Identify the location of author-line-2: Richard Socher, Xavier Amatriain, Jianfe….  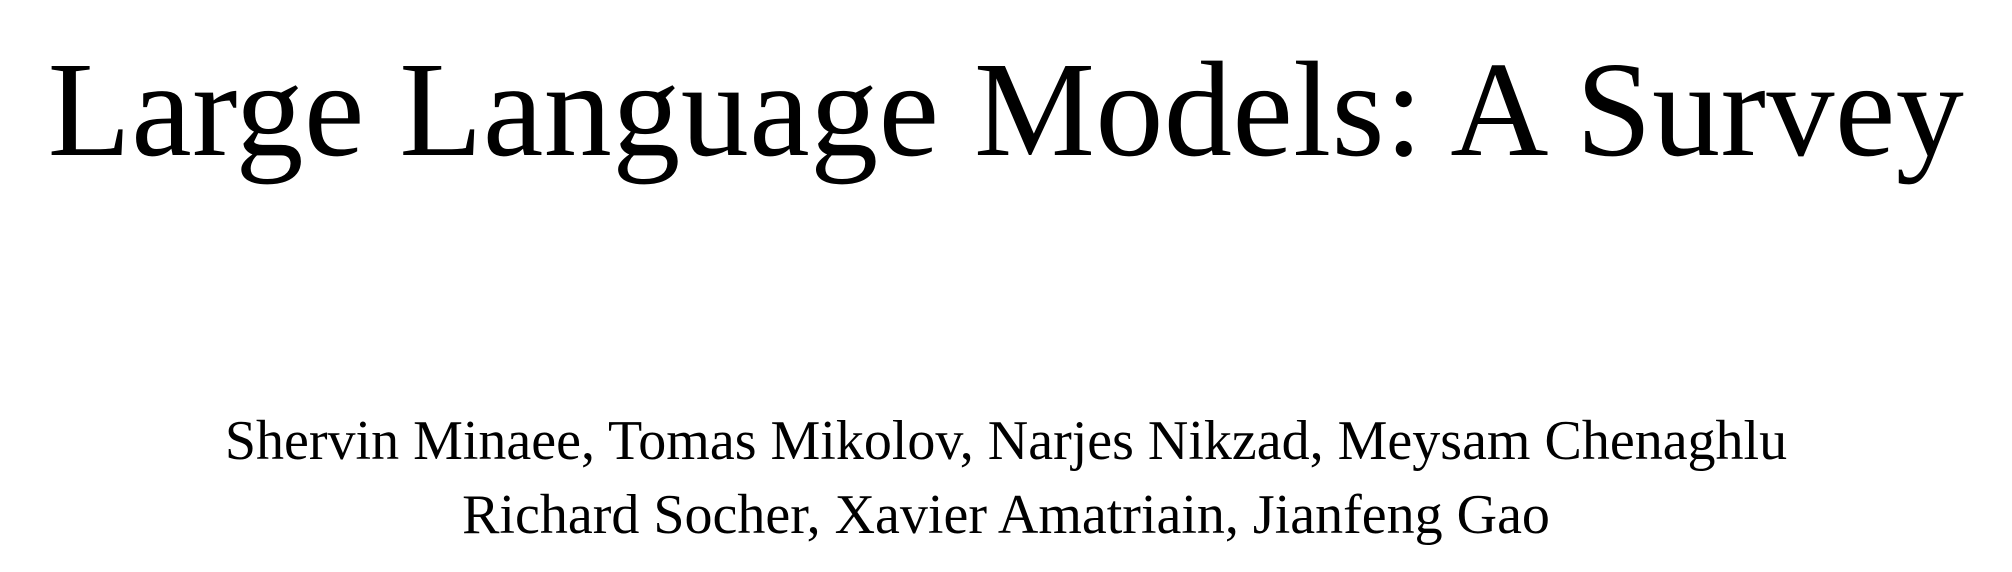
(1006, 515).